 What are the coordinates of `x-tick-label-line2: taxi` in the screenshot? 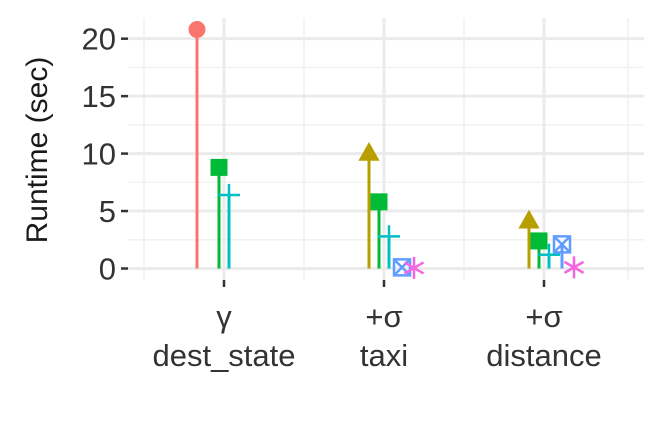 It's located at (384, 355).